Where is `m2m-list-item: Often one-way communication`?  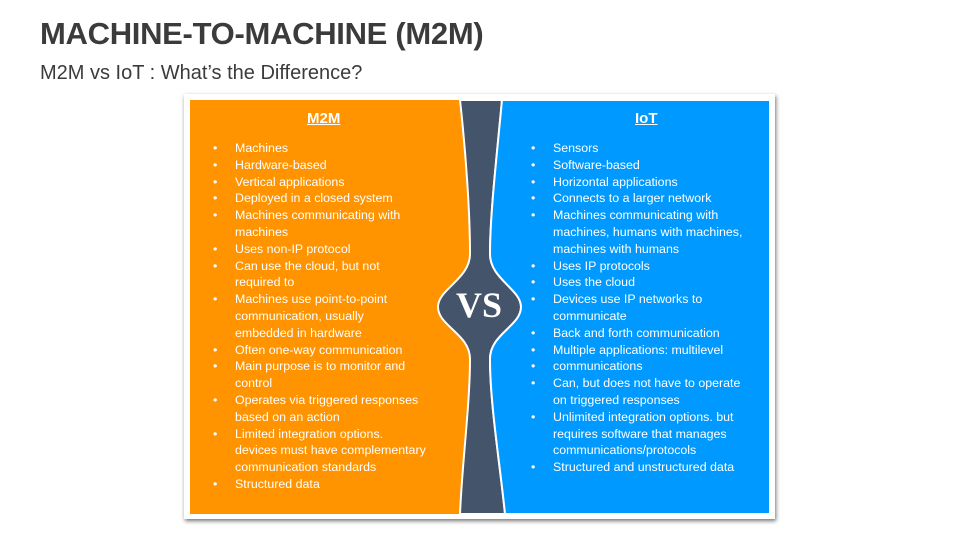
m2m-list-item: Often one-way communication is located at coordinates (319, 350).